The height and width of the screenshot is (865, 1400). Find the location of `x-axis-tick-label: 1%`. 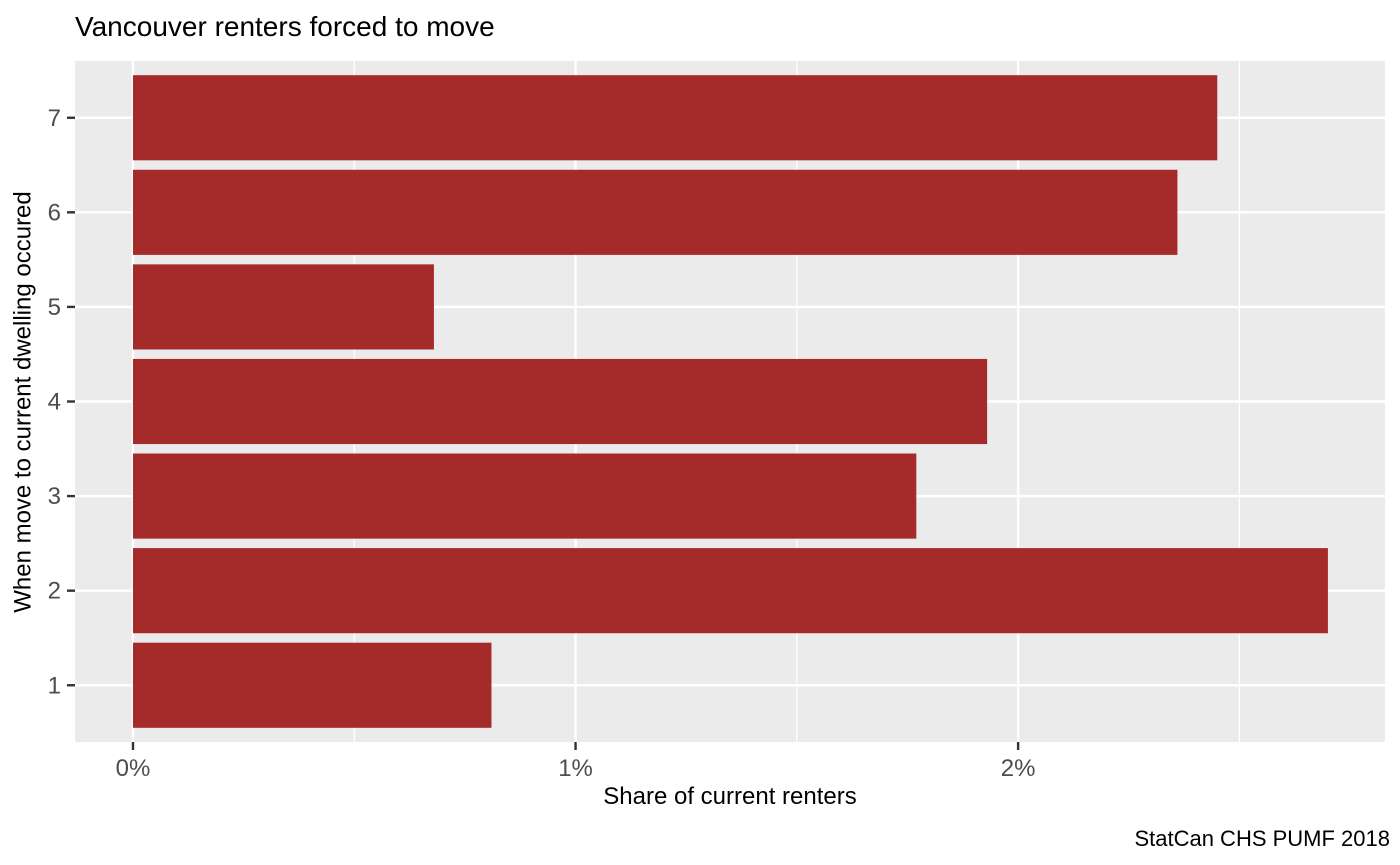

x-axis-tick-label: 1% is located at coordinates (575, 768).